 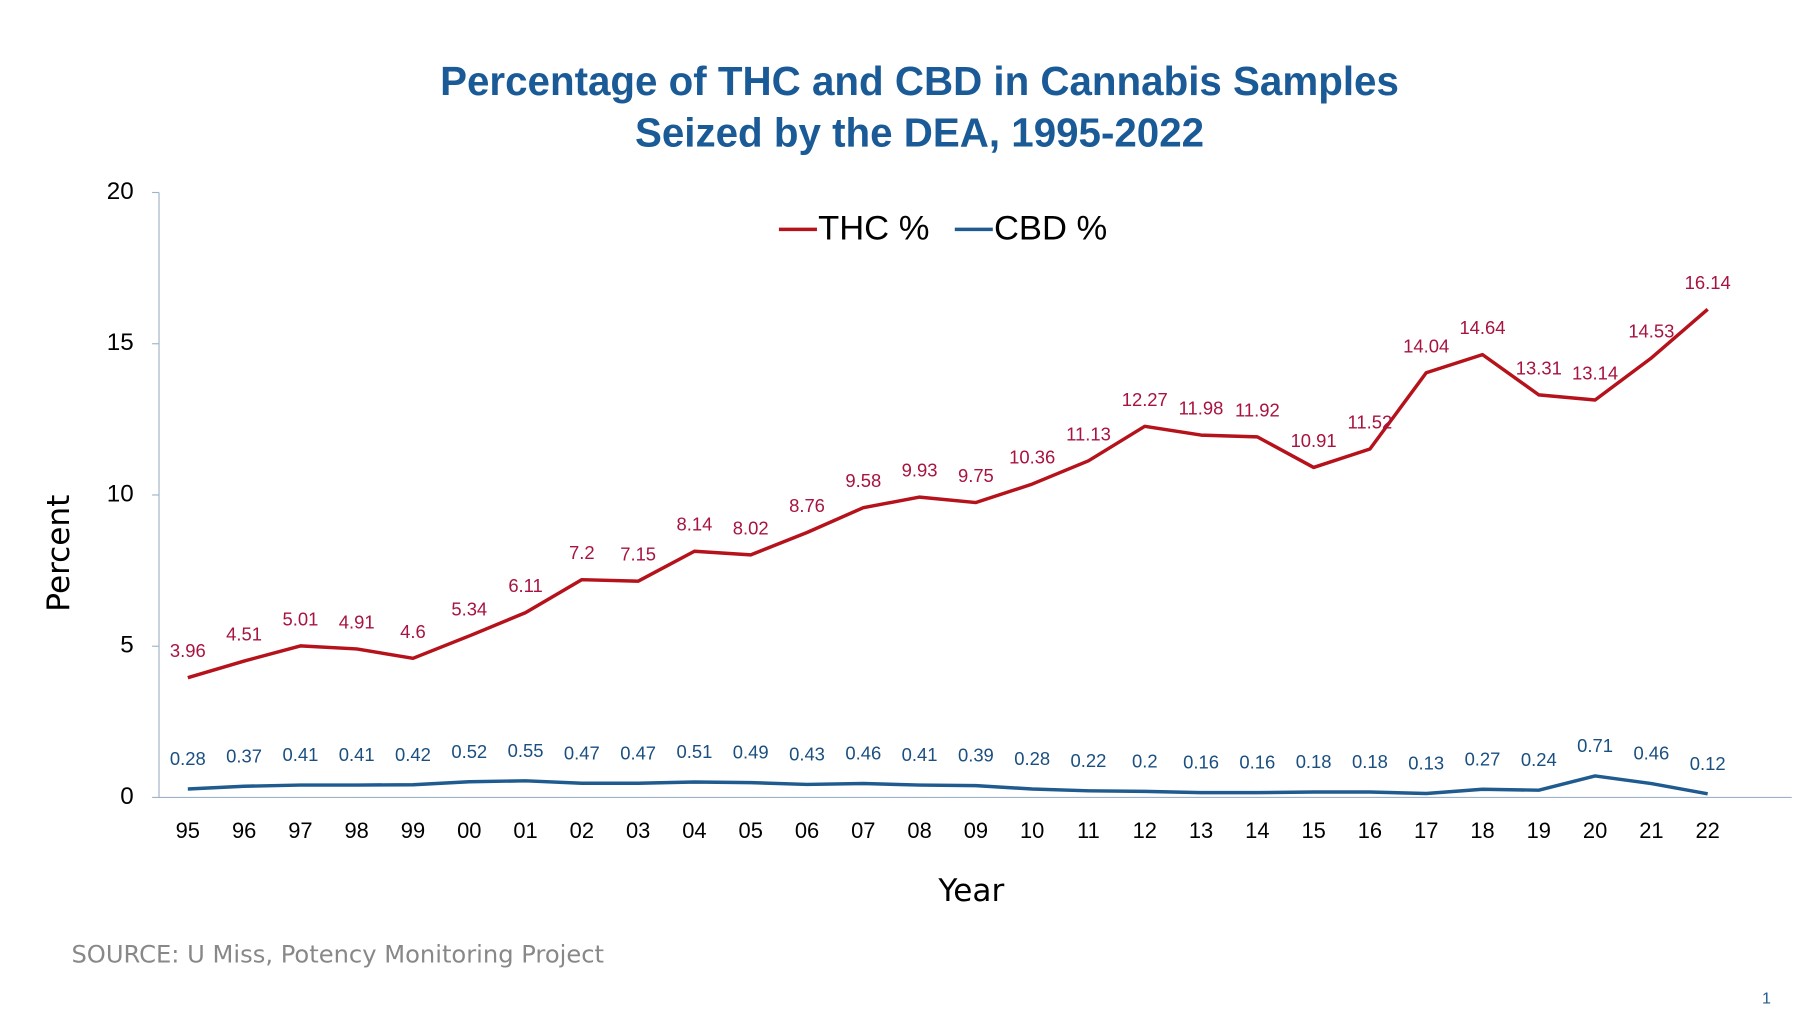 What do you see at coordinates (807, 505) in the screenshot?
I see `data-label: 8.76` at bounding box center [807, 505].